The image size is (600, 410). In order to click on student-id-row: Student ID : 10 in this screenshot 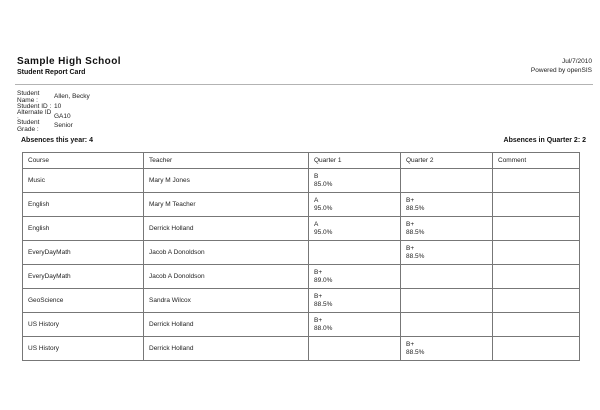, I will do `click(53, 107)`.